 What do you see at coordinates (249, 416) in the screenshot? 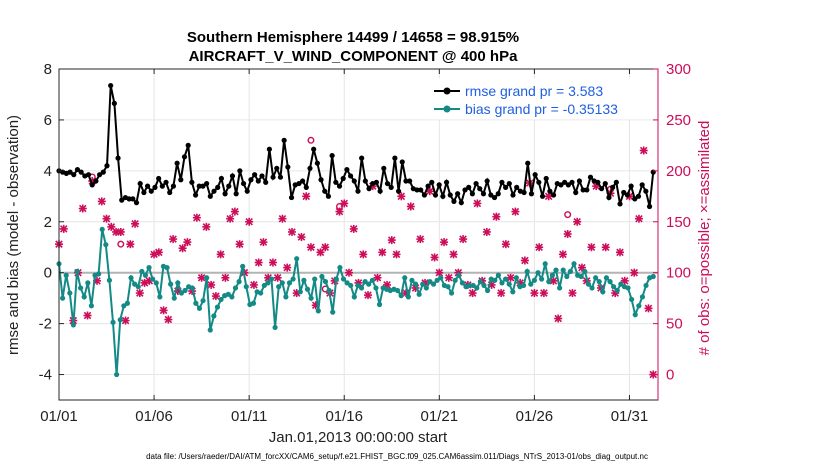
I see `x-tick-label: 01/11` at bounding box center [249, 416].